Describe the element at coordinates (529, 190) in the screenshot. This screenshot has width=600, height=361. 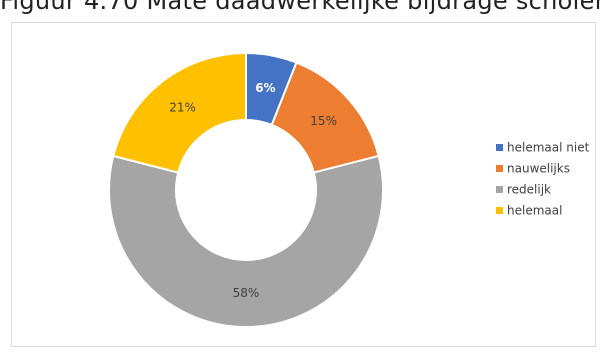
I see `legend-label-redelijk: redelijk` at that location.